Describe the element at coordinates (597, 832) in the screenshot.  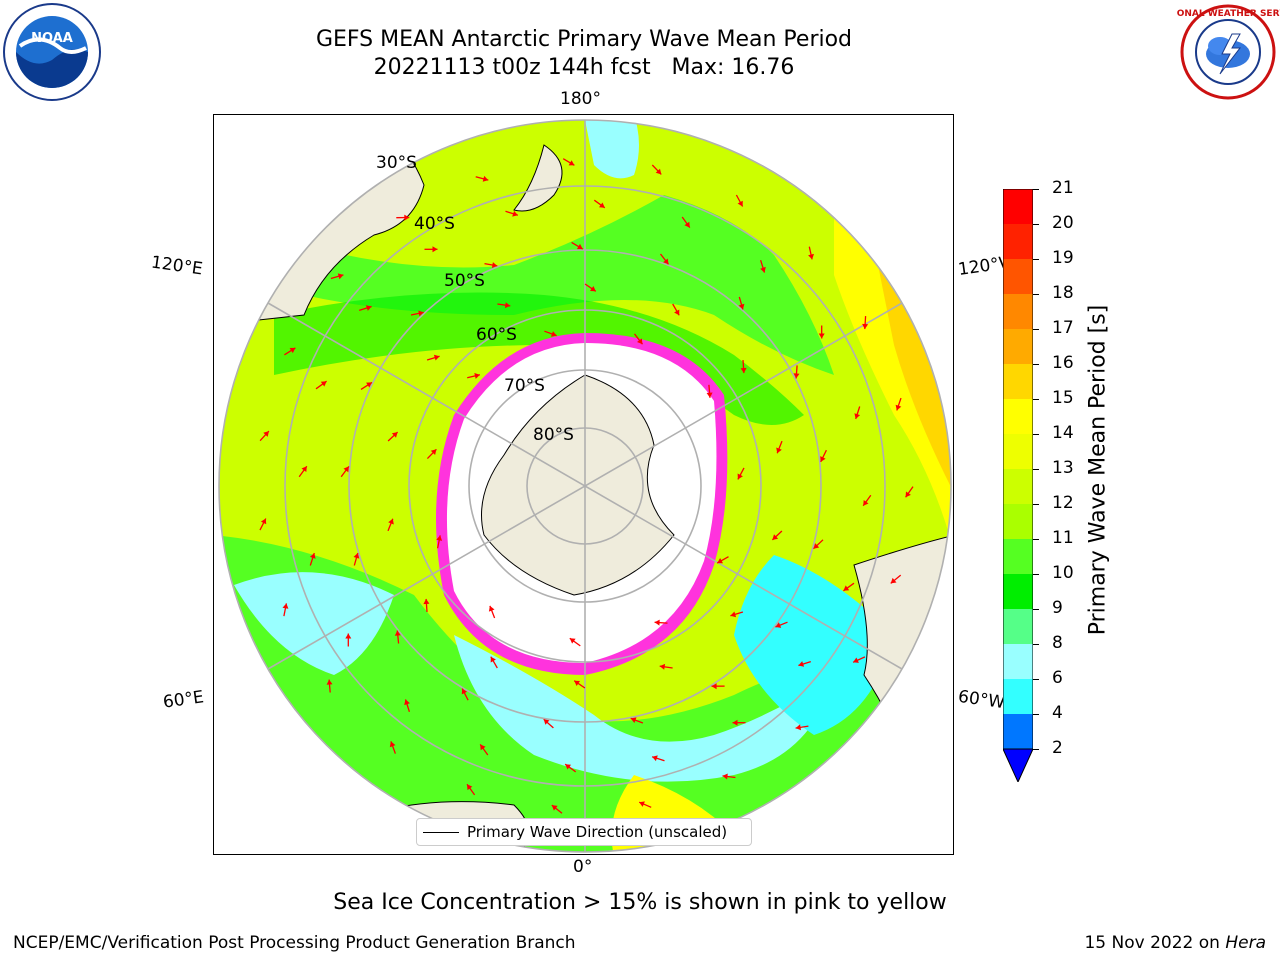
I see `legend-label: Primary Wave Direction (unscaled)` at that location.